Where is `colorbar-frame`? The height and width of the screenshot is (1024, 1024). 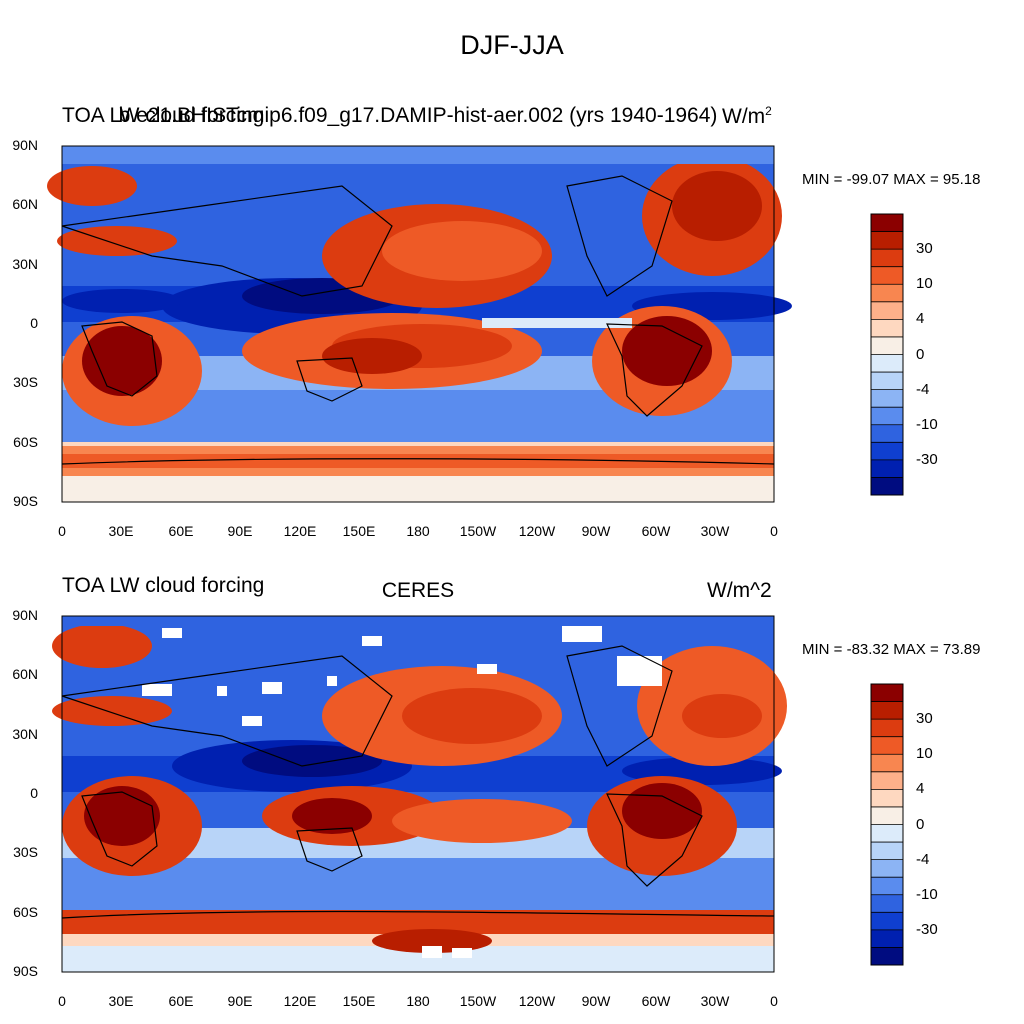
colorbar-frame is located at coordinates (887, 824).